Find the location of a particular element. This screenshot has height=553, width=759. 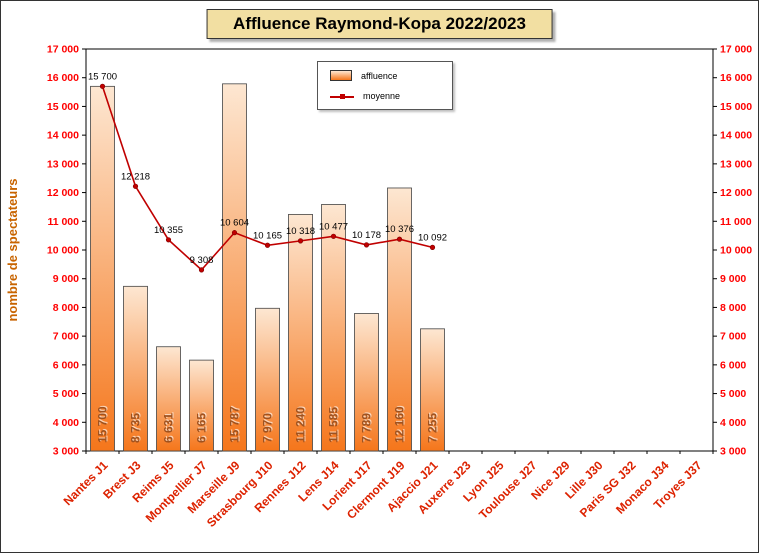

y-tick-label-left: 11 000 is located at coordinates (63, 222).